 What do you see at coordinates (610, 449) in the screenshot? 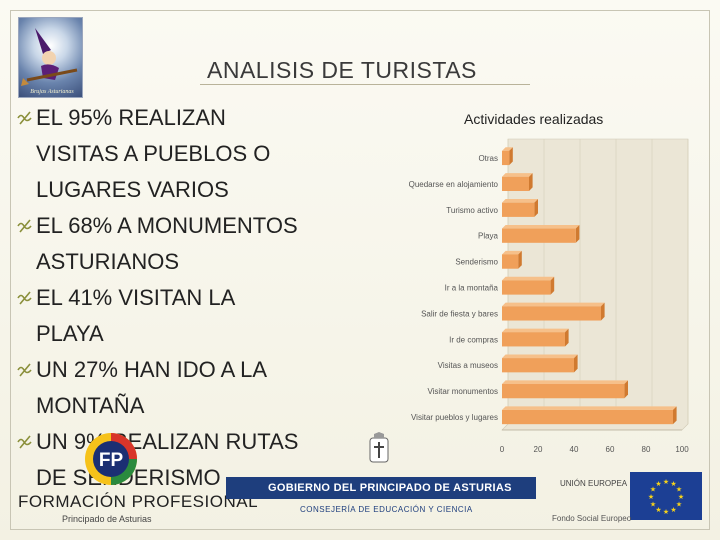
I see `x-tick-label: 60` at bounding box center [610, 449].